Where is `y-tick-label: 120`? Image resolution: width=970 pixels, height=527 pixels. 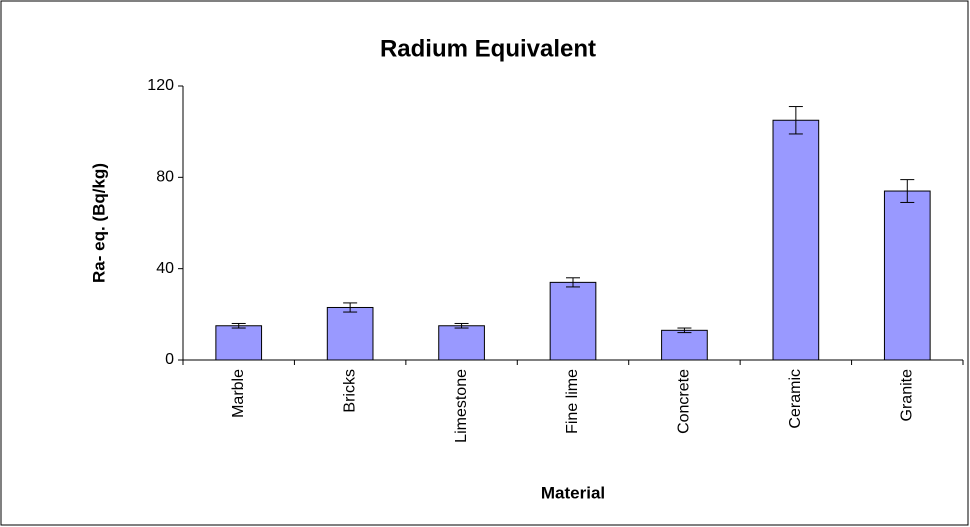
y-tick-label: 120 is located at coordinates (160, 85).